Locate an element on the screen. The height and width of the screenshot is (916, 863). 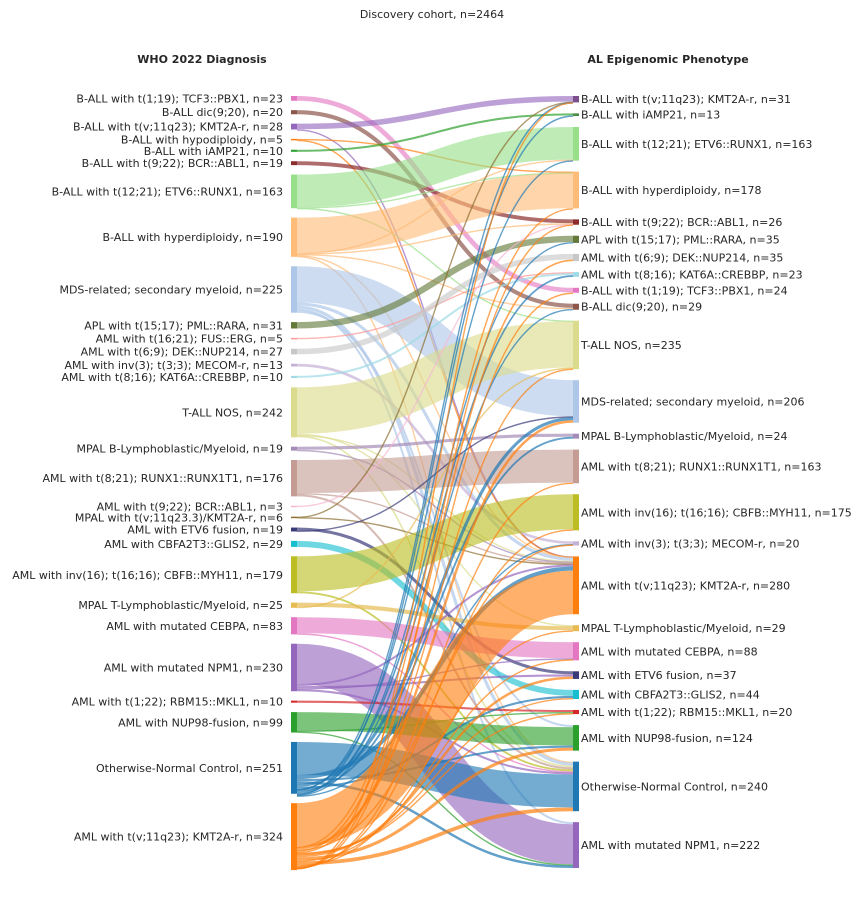
flow-aml-with-t-v-11q23-kmt2a-r-to-aml-with-t-v-11q23-kmt2a-r is located at coordinates (435, 708).